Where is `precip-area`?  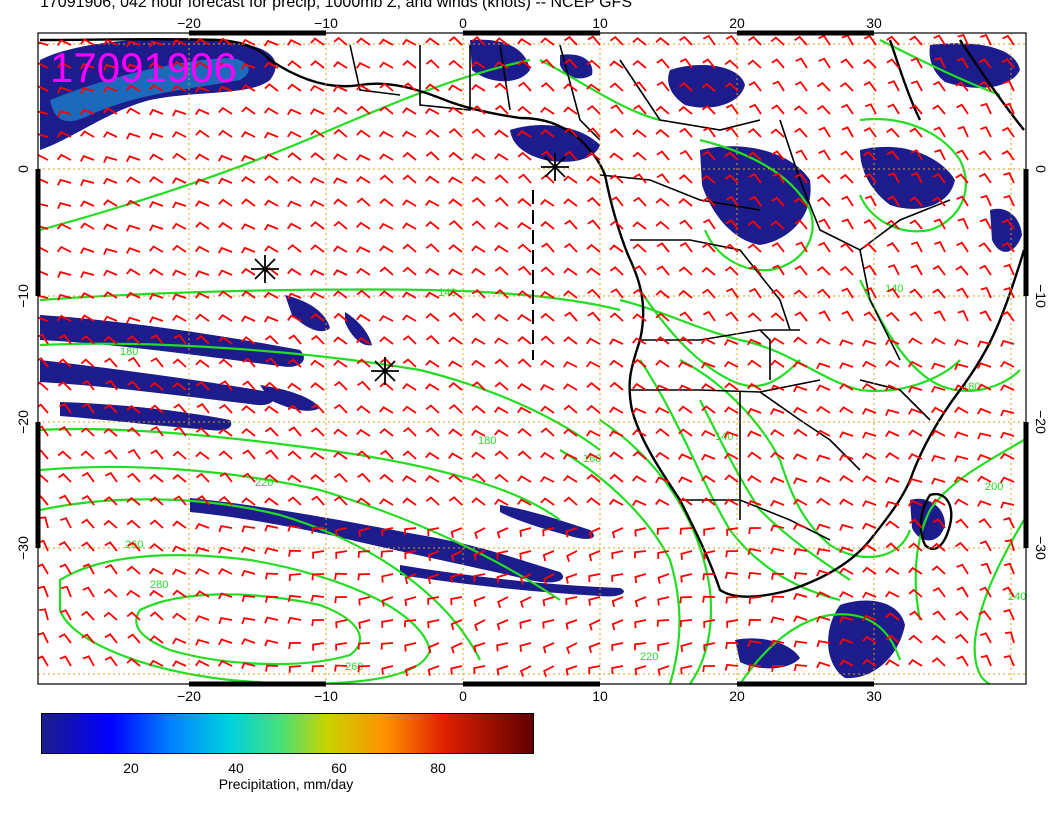
precip-area is located at coordinates (290, 398).